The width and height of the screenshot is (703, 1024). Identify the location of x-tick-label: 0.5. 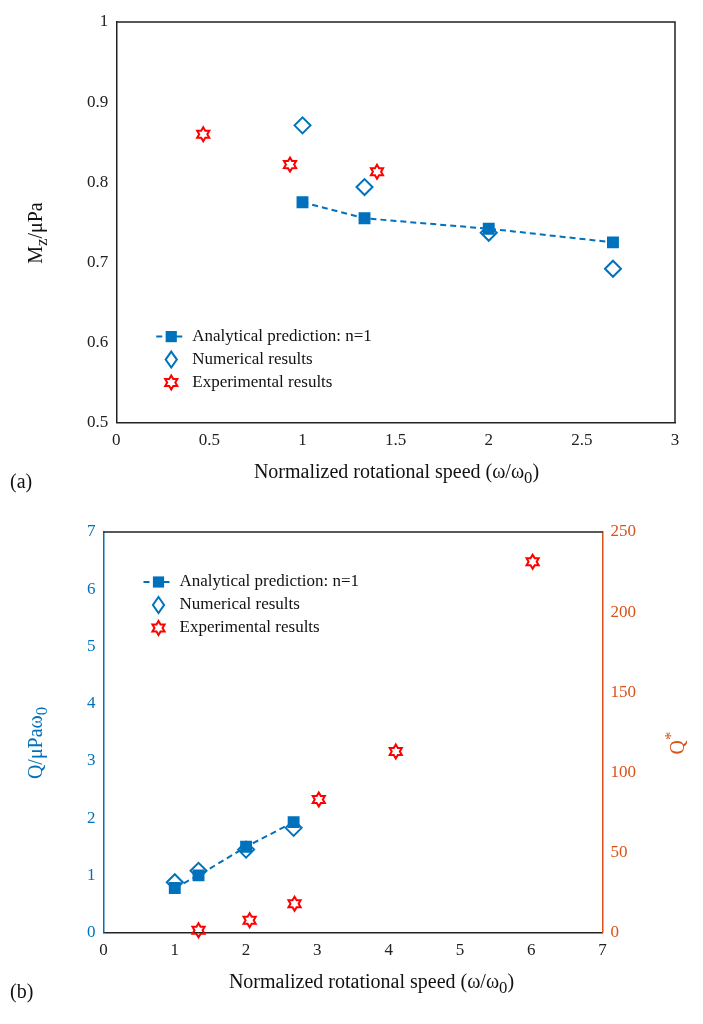
(209, 440).